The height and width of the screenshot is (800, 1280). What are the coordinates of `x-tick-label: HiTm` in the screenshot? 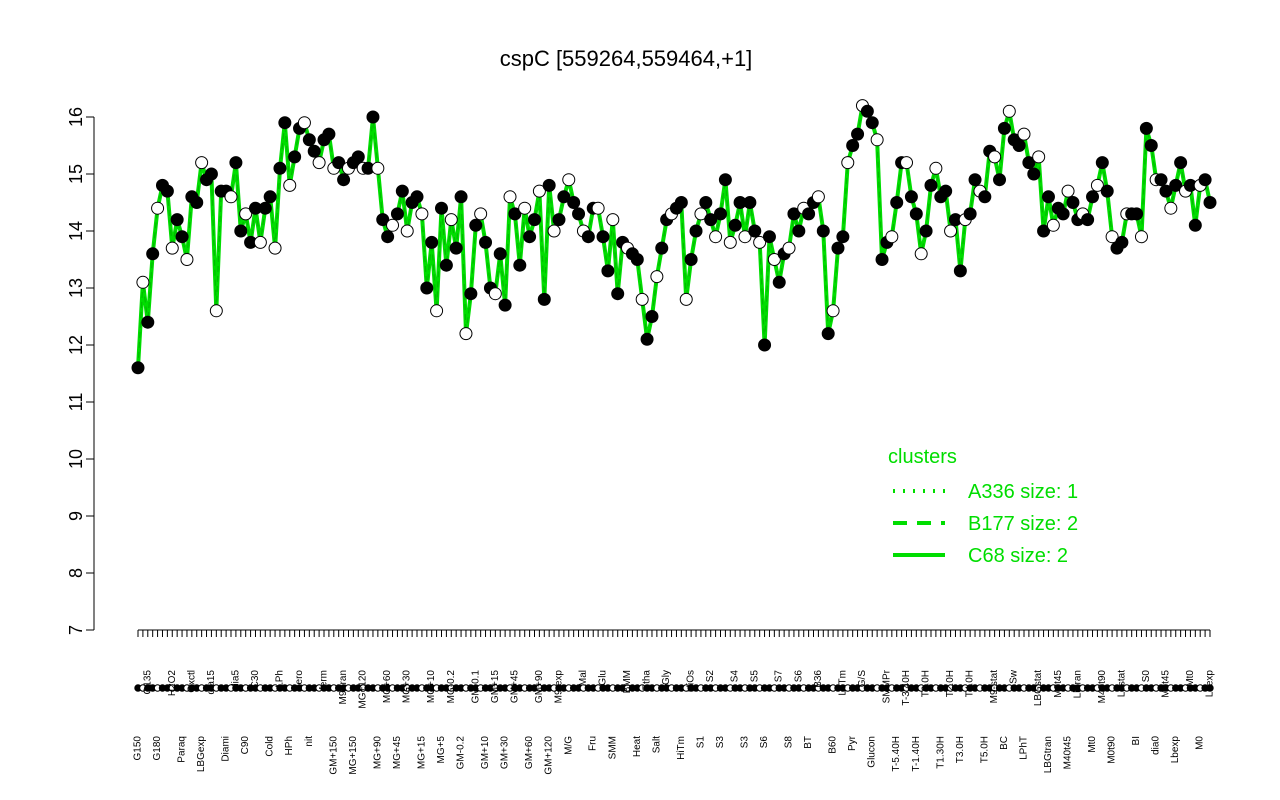 It's located at (681, 748).